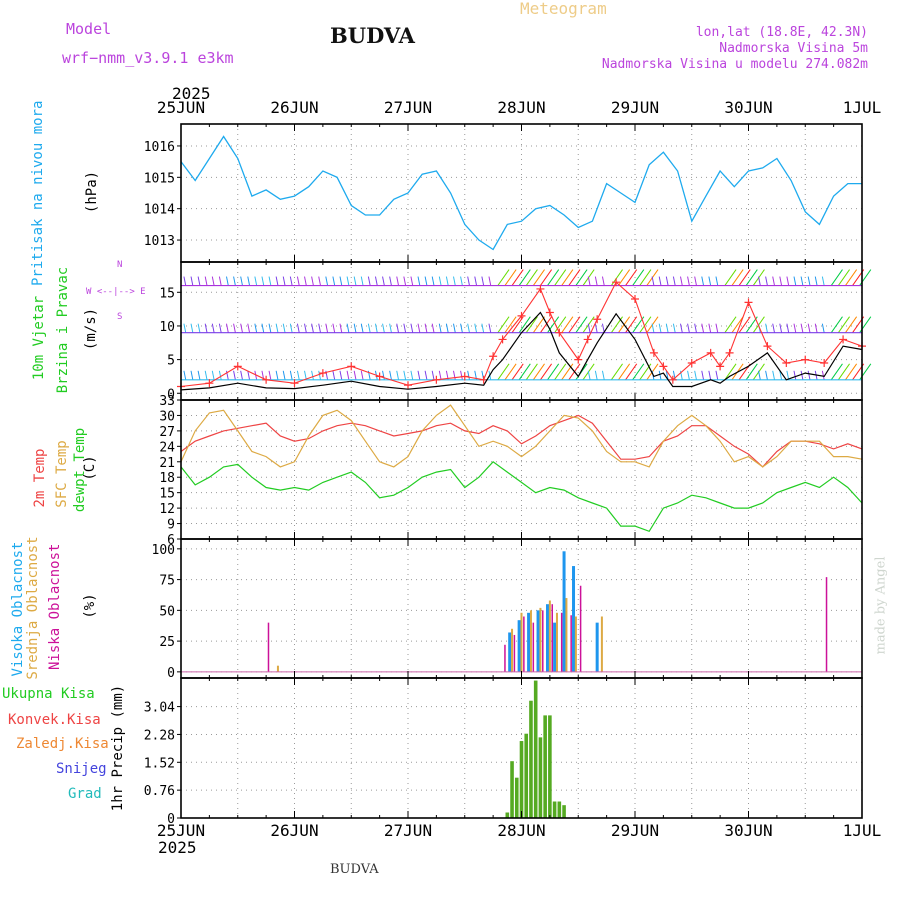  Describe the element at coordinates (793, 48) in the screenshot. I see `elevation-info: Nadmorska Visina 5m` at that location.